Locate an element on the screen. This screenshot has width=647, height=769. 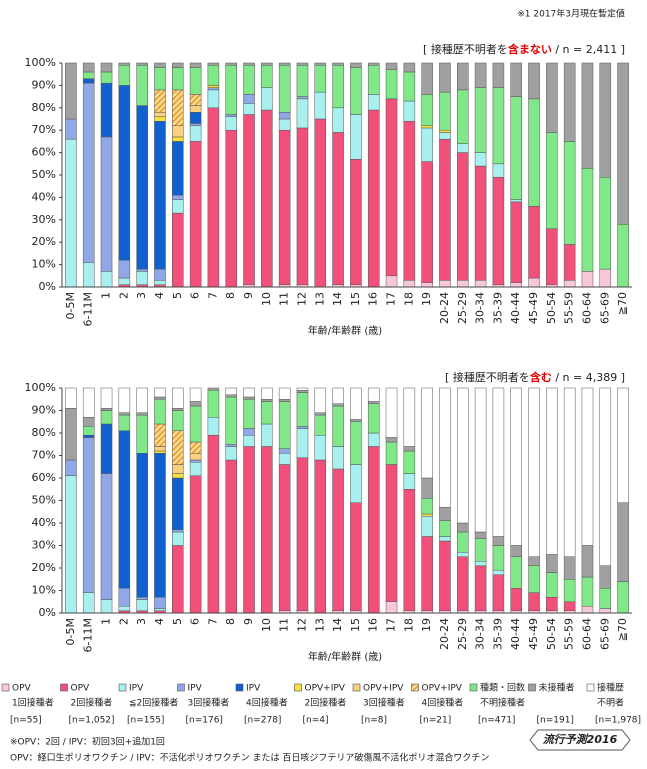
x-tick-label: 11 is located at coordinates (284, 625).